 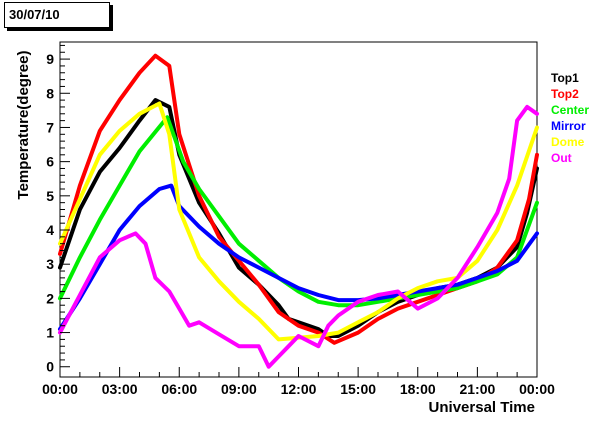 I want to click on x-tick-label: 09:00, so click(x=239, y=389).